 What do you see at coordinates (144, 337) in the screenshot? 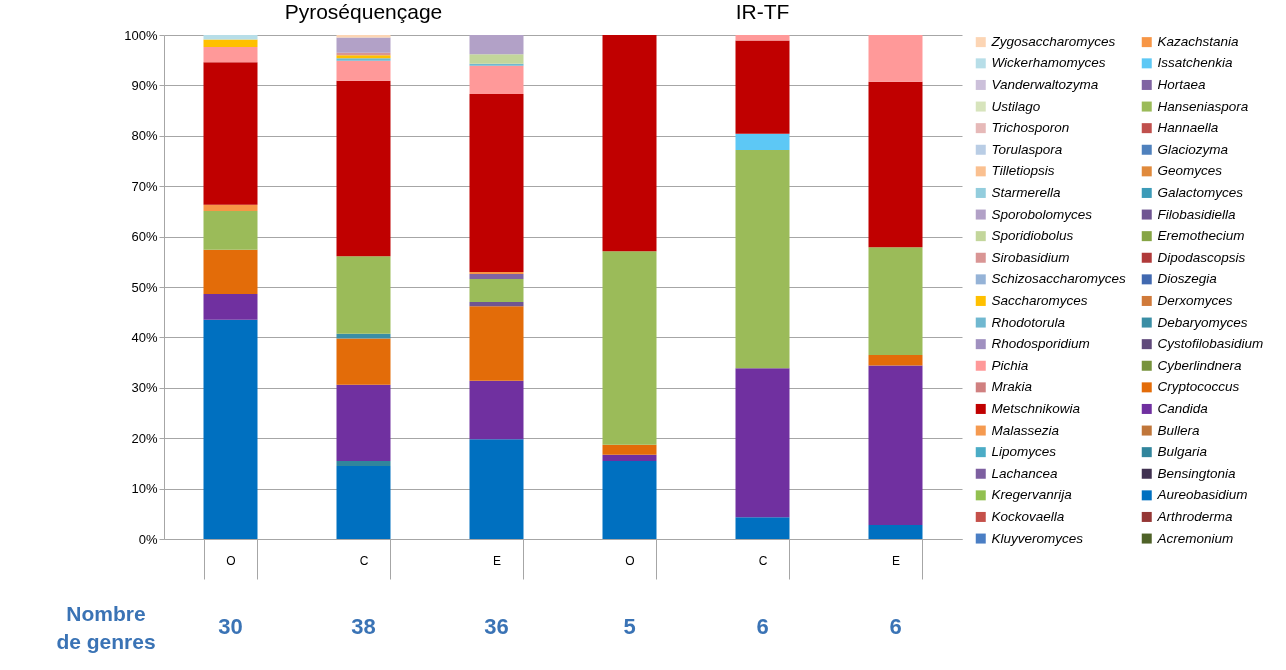
I see `y-tick-label: 40%` at bounding box center [144, 337].